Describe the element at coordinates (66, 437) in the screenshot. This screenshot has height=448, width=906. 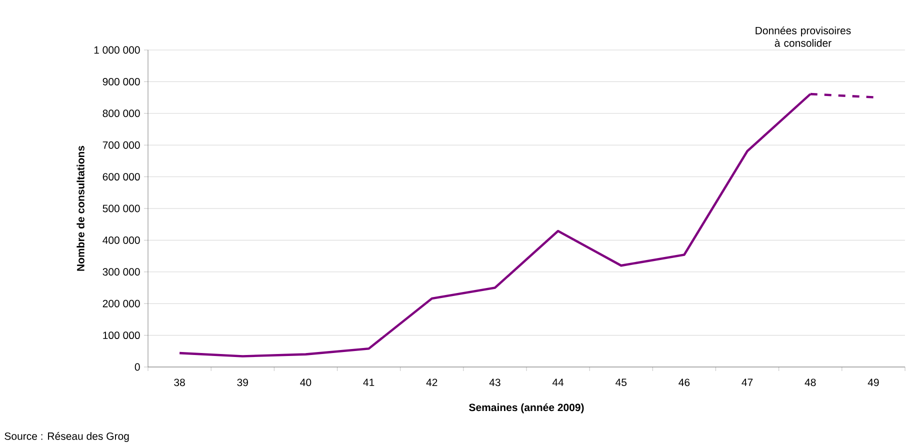
I see `source-note: Source : Réseau des Grog` at that location.